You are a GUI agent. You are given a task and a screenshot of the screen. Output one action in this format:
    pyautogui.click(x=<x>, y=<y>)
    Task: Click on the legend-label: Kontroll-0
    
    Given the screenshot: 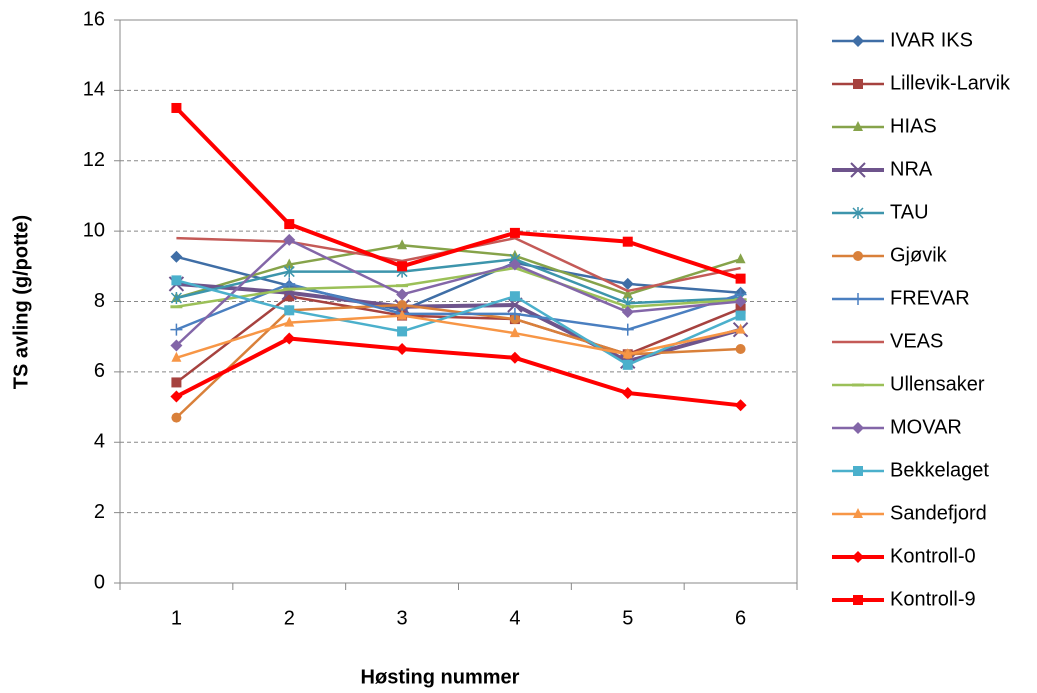 What is the action you would take?
    pyautogui.click(x=933, y=556)
    